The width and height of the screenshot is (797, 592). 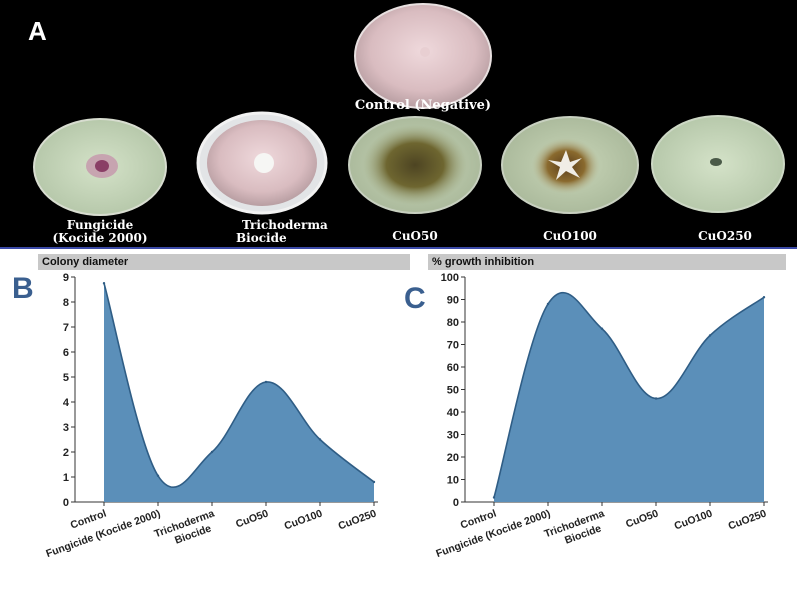 I want to click on chart-c-area, so click(x=629, y=397).